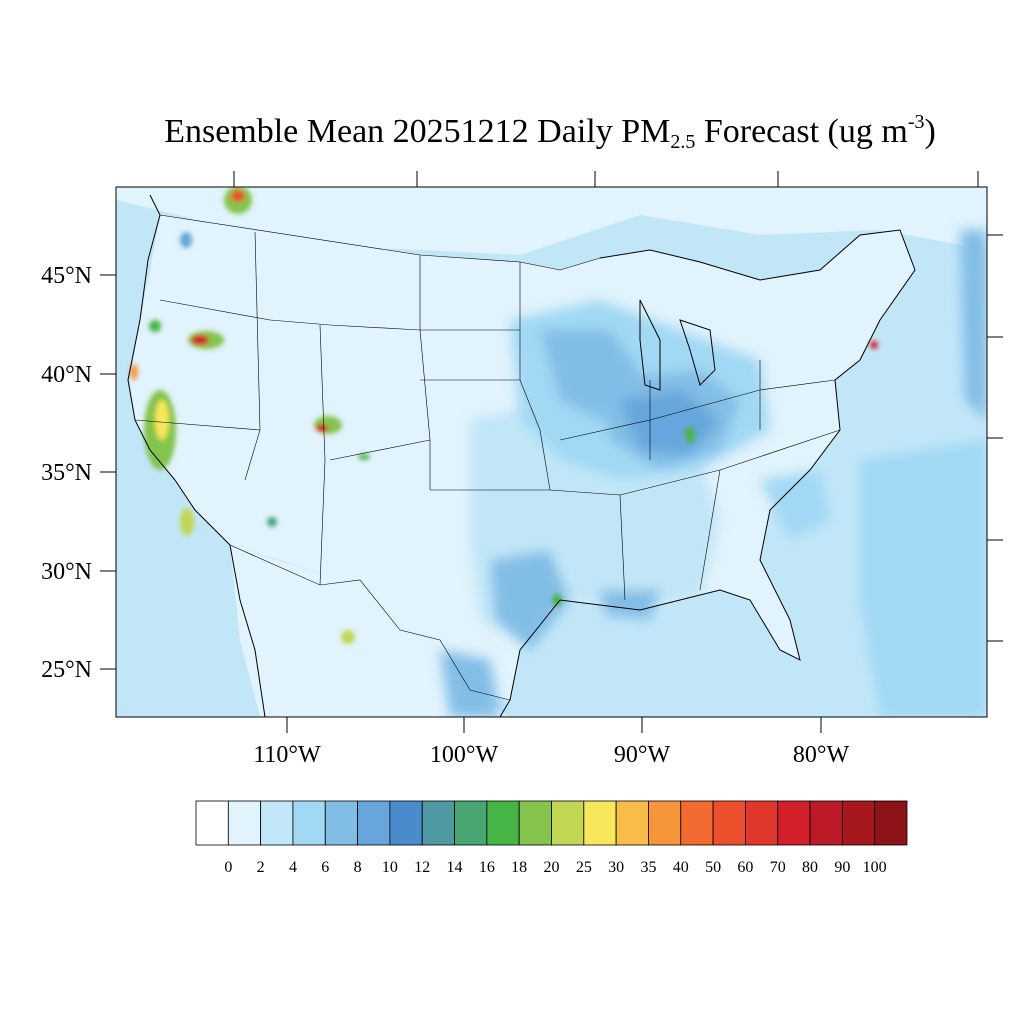  What do you see at coordinates (713, 867) in the screenshot?
I see `colorbar-label: 50` at bounding box center [713, 867].